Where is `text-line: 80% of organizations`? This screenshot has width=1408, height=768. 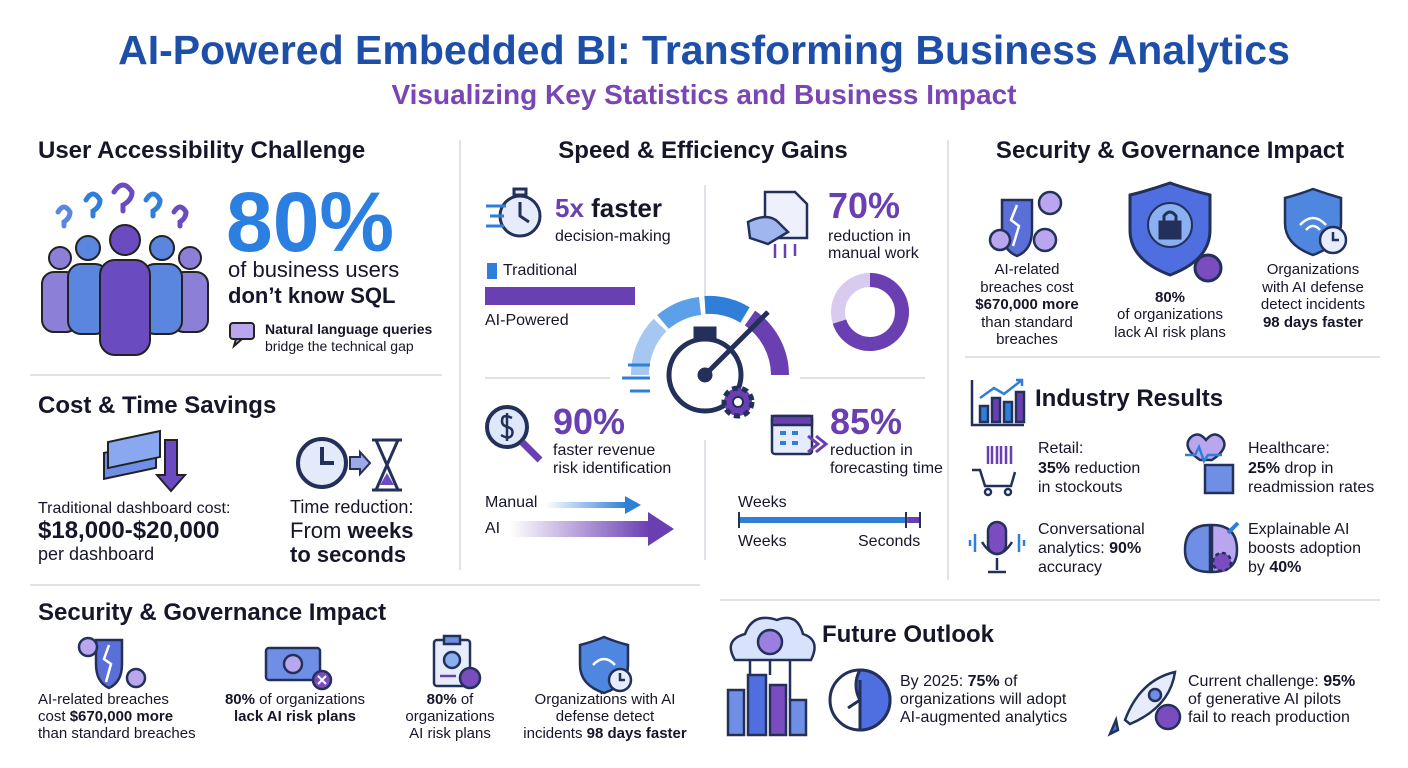 text-line: 80% of organizations is located at coordinates (295, 700).